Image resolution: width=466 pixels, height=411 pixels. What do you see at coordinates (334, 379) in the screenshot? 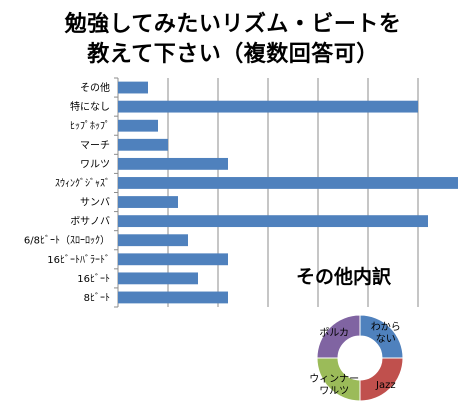
I see `slice-label: ウィンナー` at bounding box center [334, 379].